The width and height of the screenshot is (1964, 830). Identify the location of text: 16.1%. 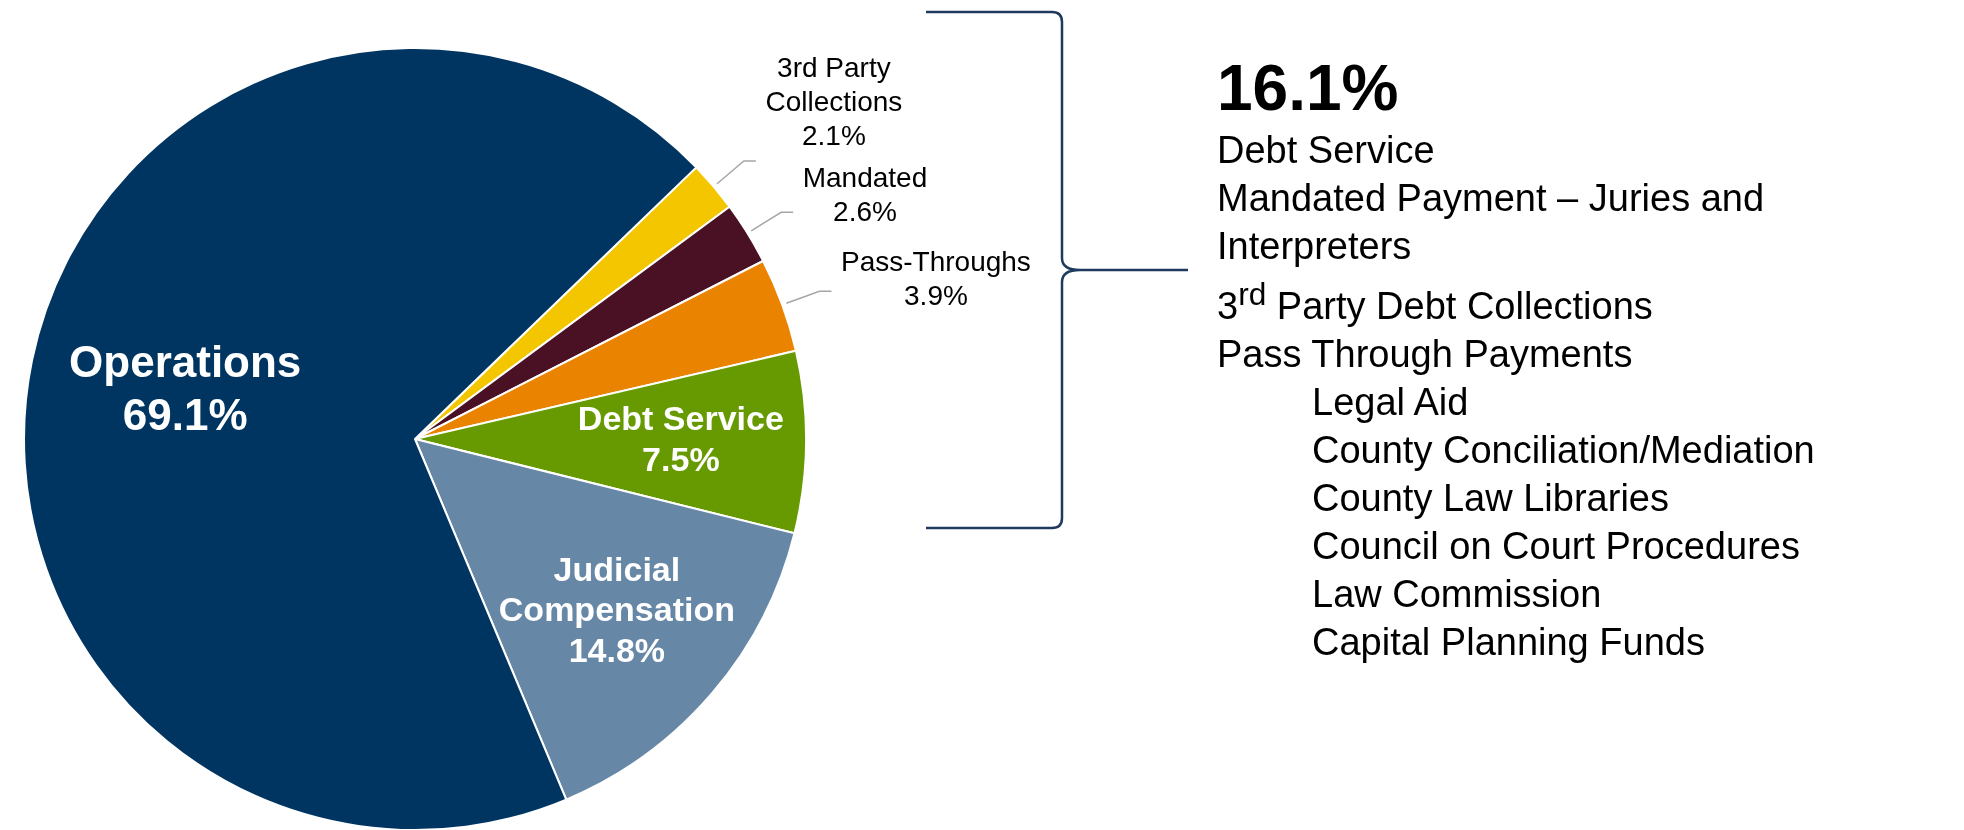
(1308, 88).